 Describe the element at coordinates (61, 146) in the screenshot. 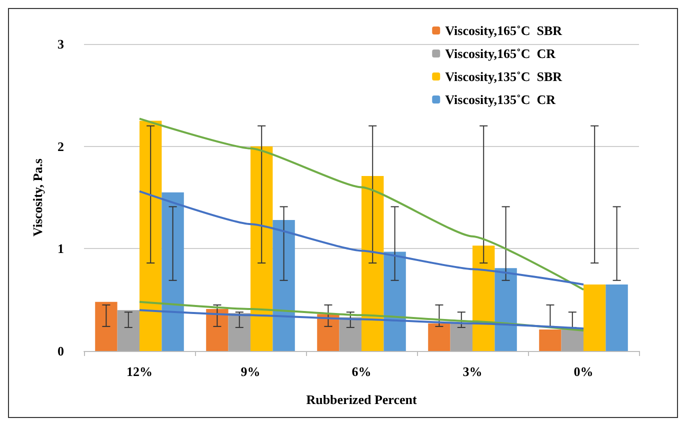

I see `y-tick-label: 2` at that location.